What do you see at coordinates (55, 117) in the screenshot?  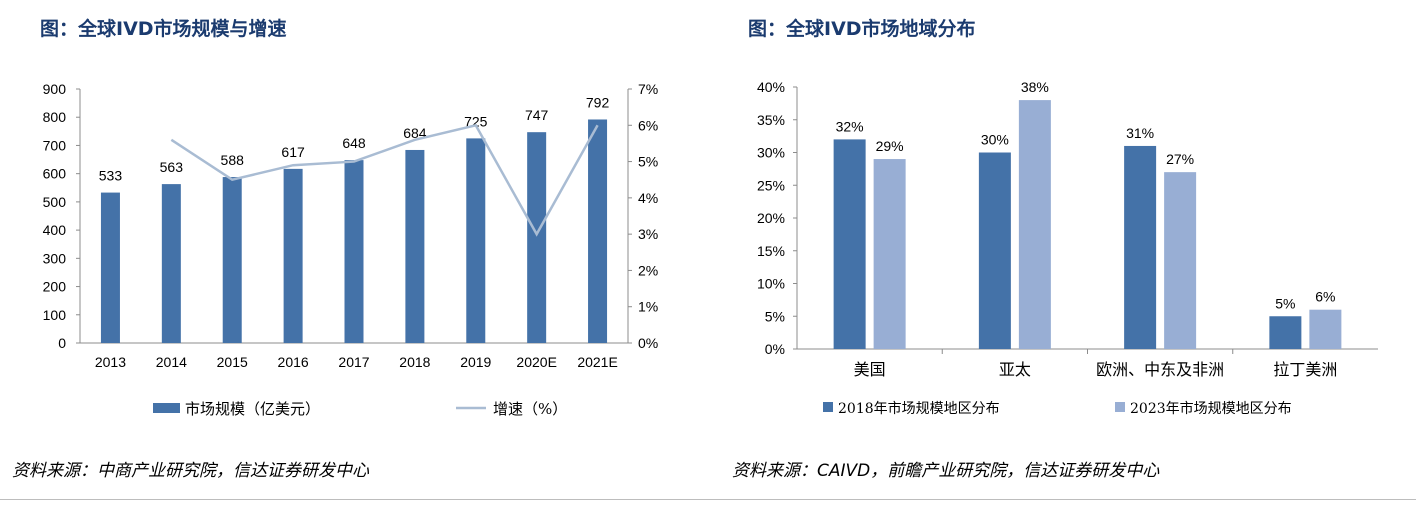 I see `left-axis-tick-label: 800` at bounding box center [55, 117].